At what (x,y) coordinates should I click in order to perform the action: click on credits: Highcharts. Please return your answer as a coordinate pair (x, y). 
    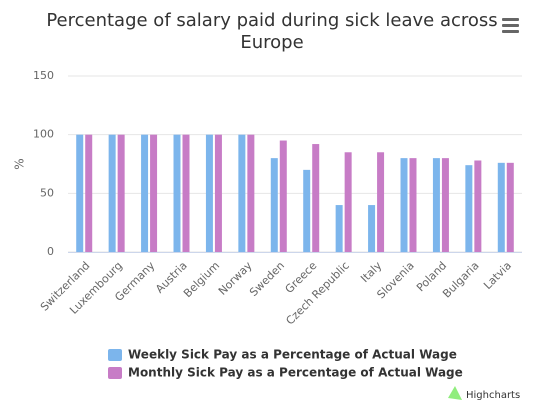
    Looking at the image, I should click on (493, 395).